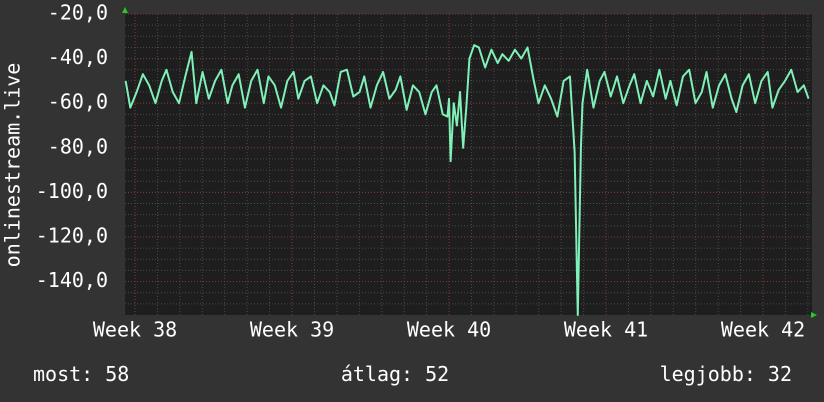 Image resolution: width=824 pixels, height=402 pixels. Describe the element at coordinates (125, 10) in the screenshot. I see `y-arrow` at that location.